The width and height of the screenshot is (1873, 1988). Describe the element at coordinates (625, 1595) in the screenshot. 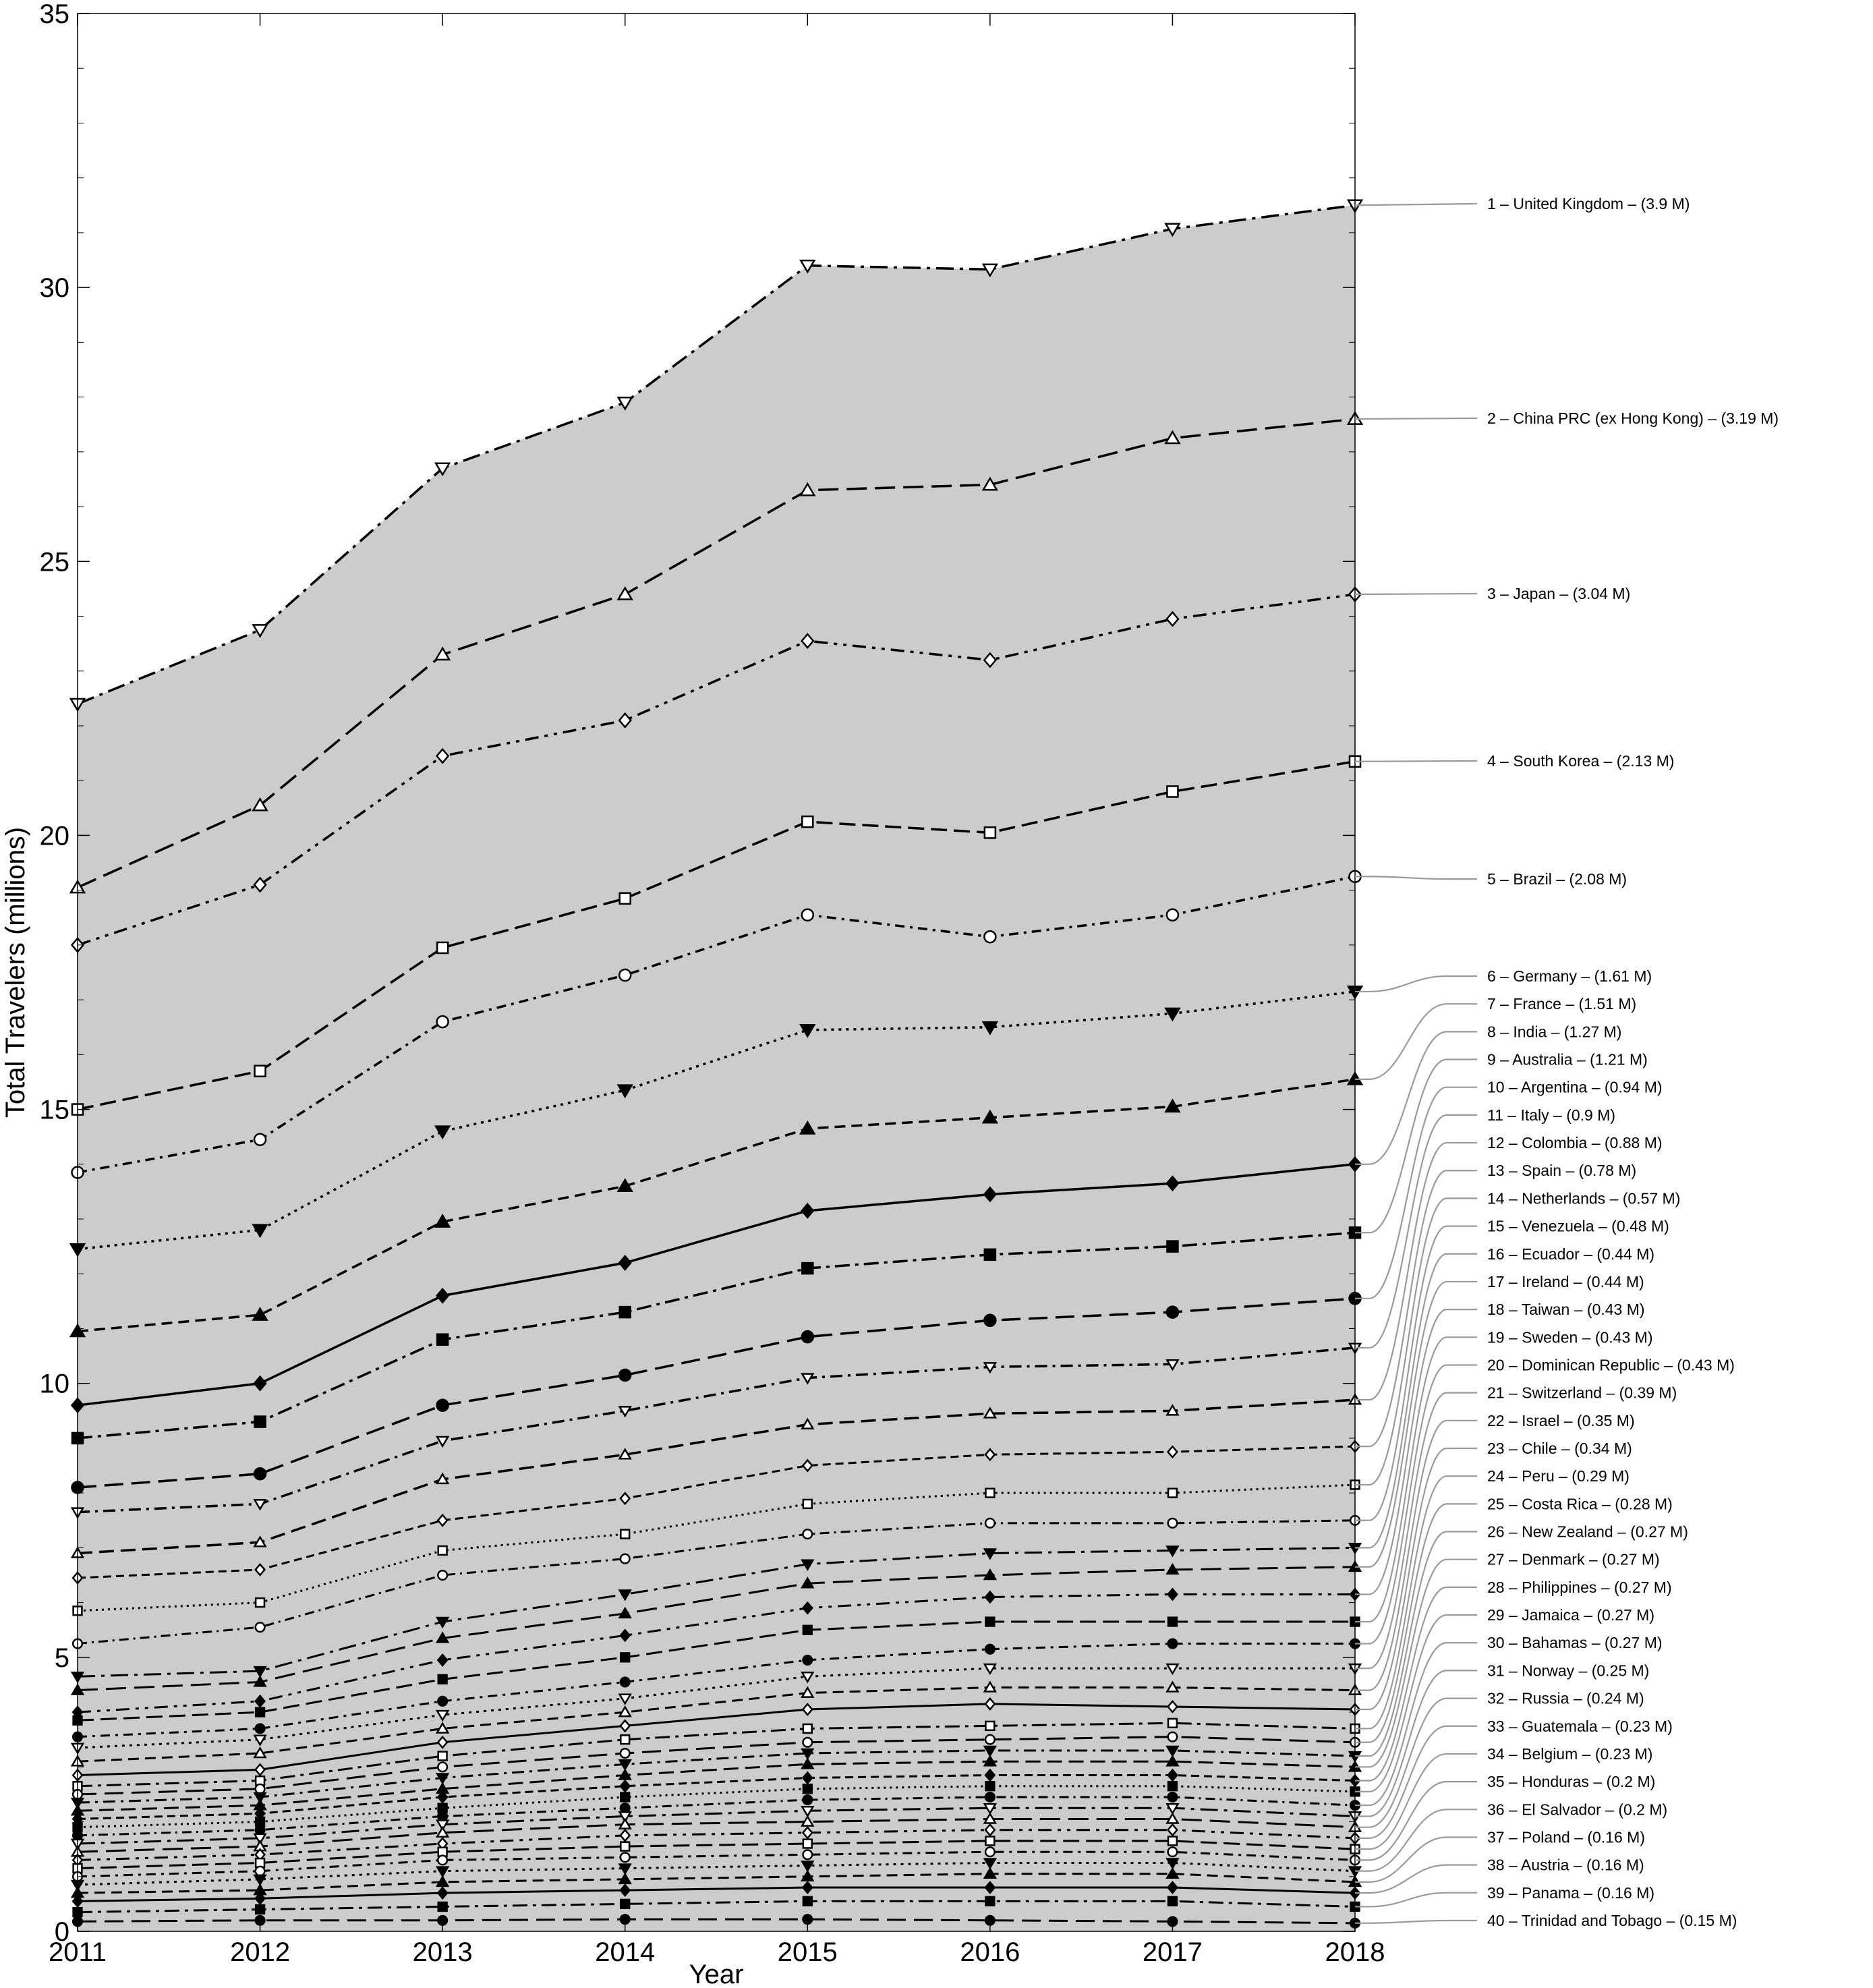

I see `series-16-point-2014` at that location.